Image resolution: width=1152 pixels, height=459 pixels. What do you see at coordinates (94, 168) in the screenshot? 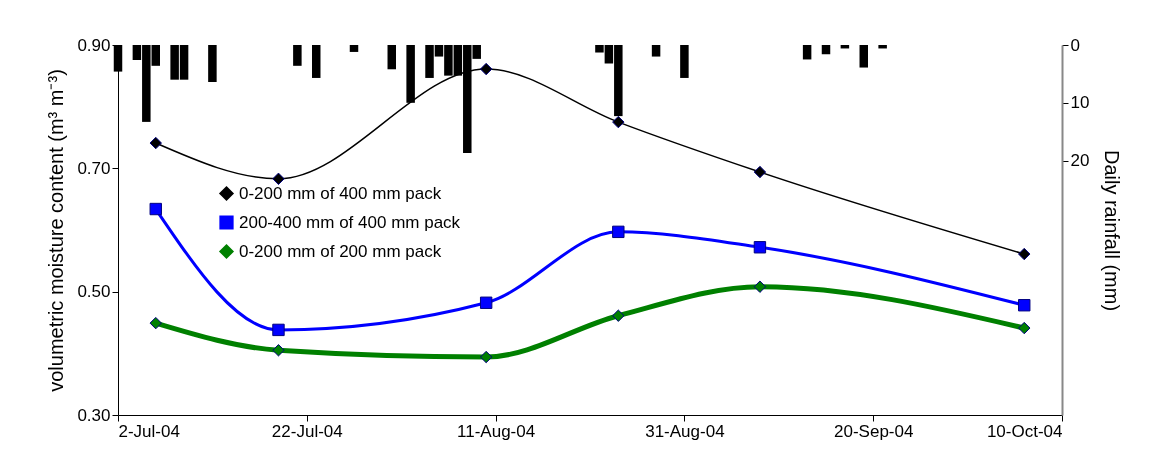
I see `y-tick-label: 0.70` at bounding box center [94, 168].